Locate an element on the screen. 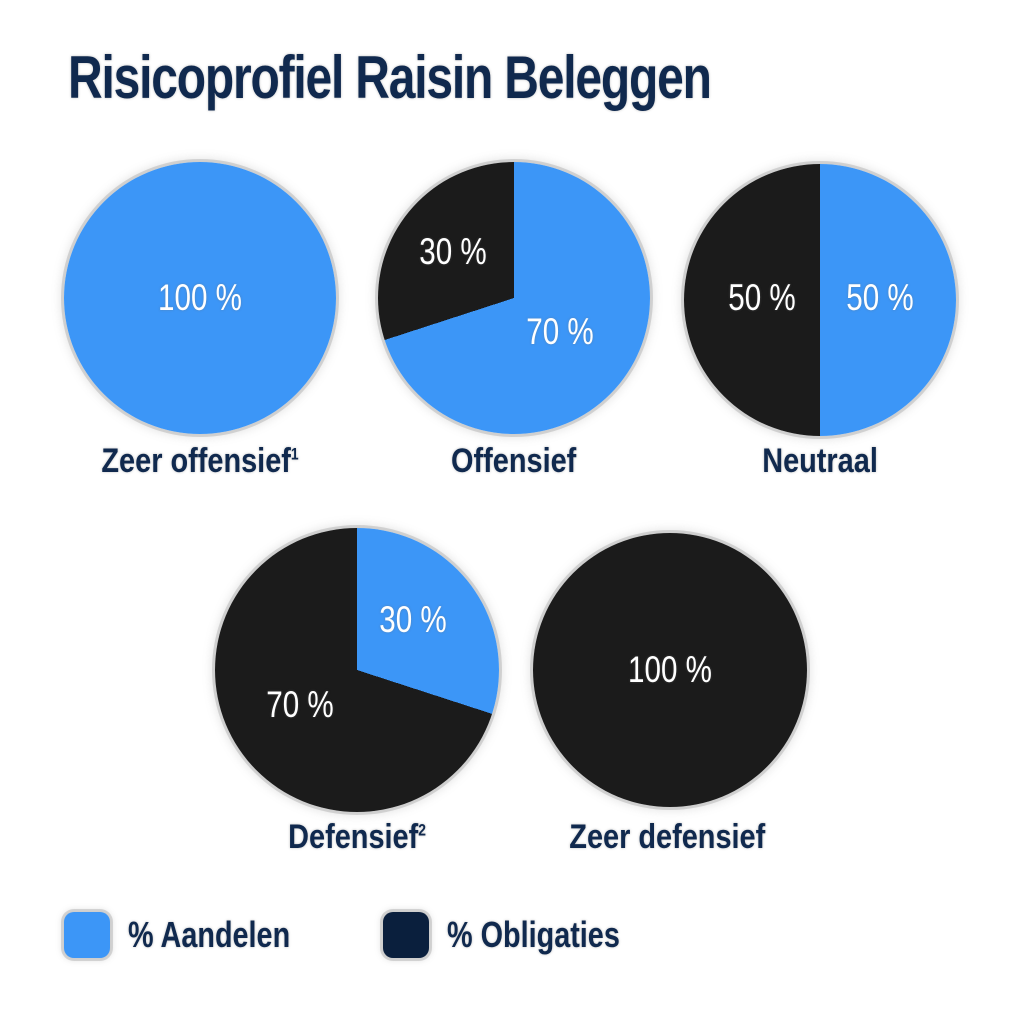  pie-title-text: Zeer defensief is located at coordinates (667, 837).